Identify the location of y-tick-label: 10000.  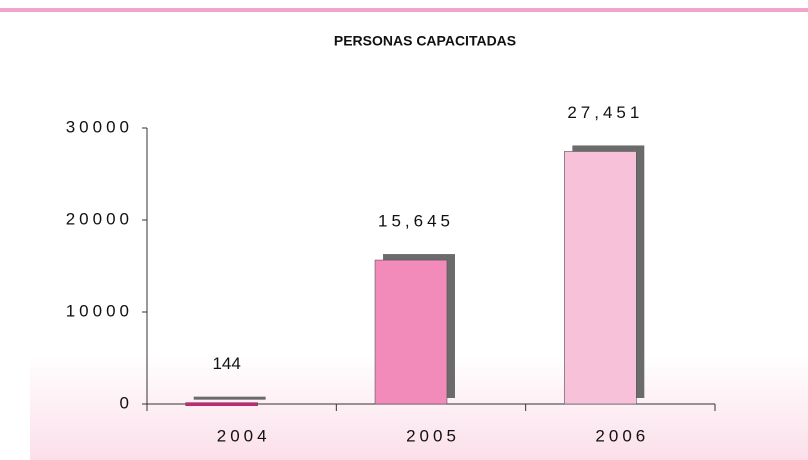
(99, 310).